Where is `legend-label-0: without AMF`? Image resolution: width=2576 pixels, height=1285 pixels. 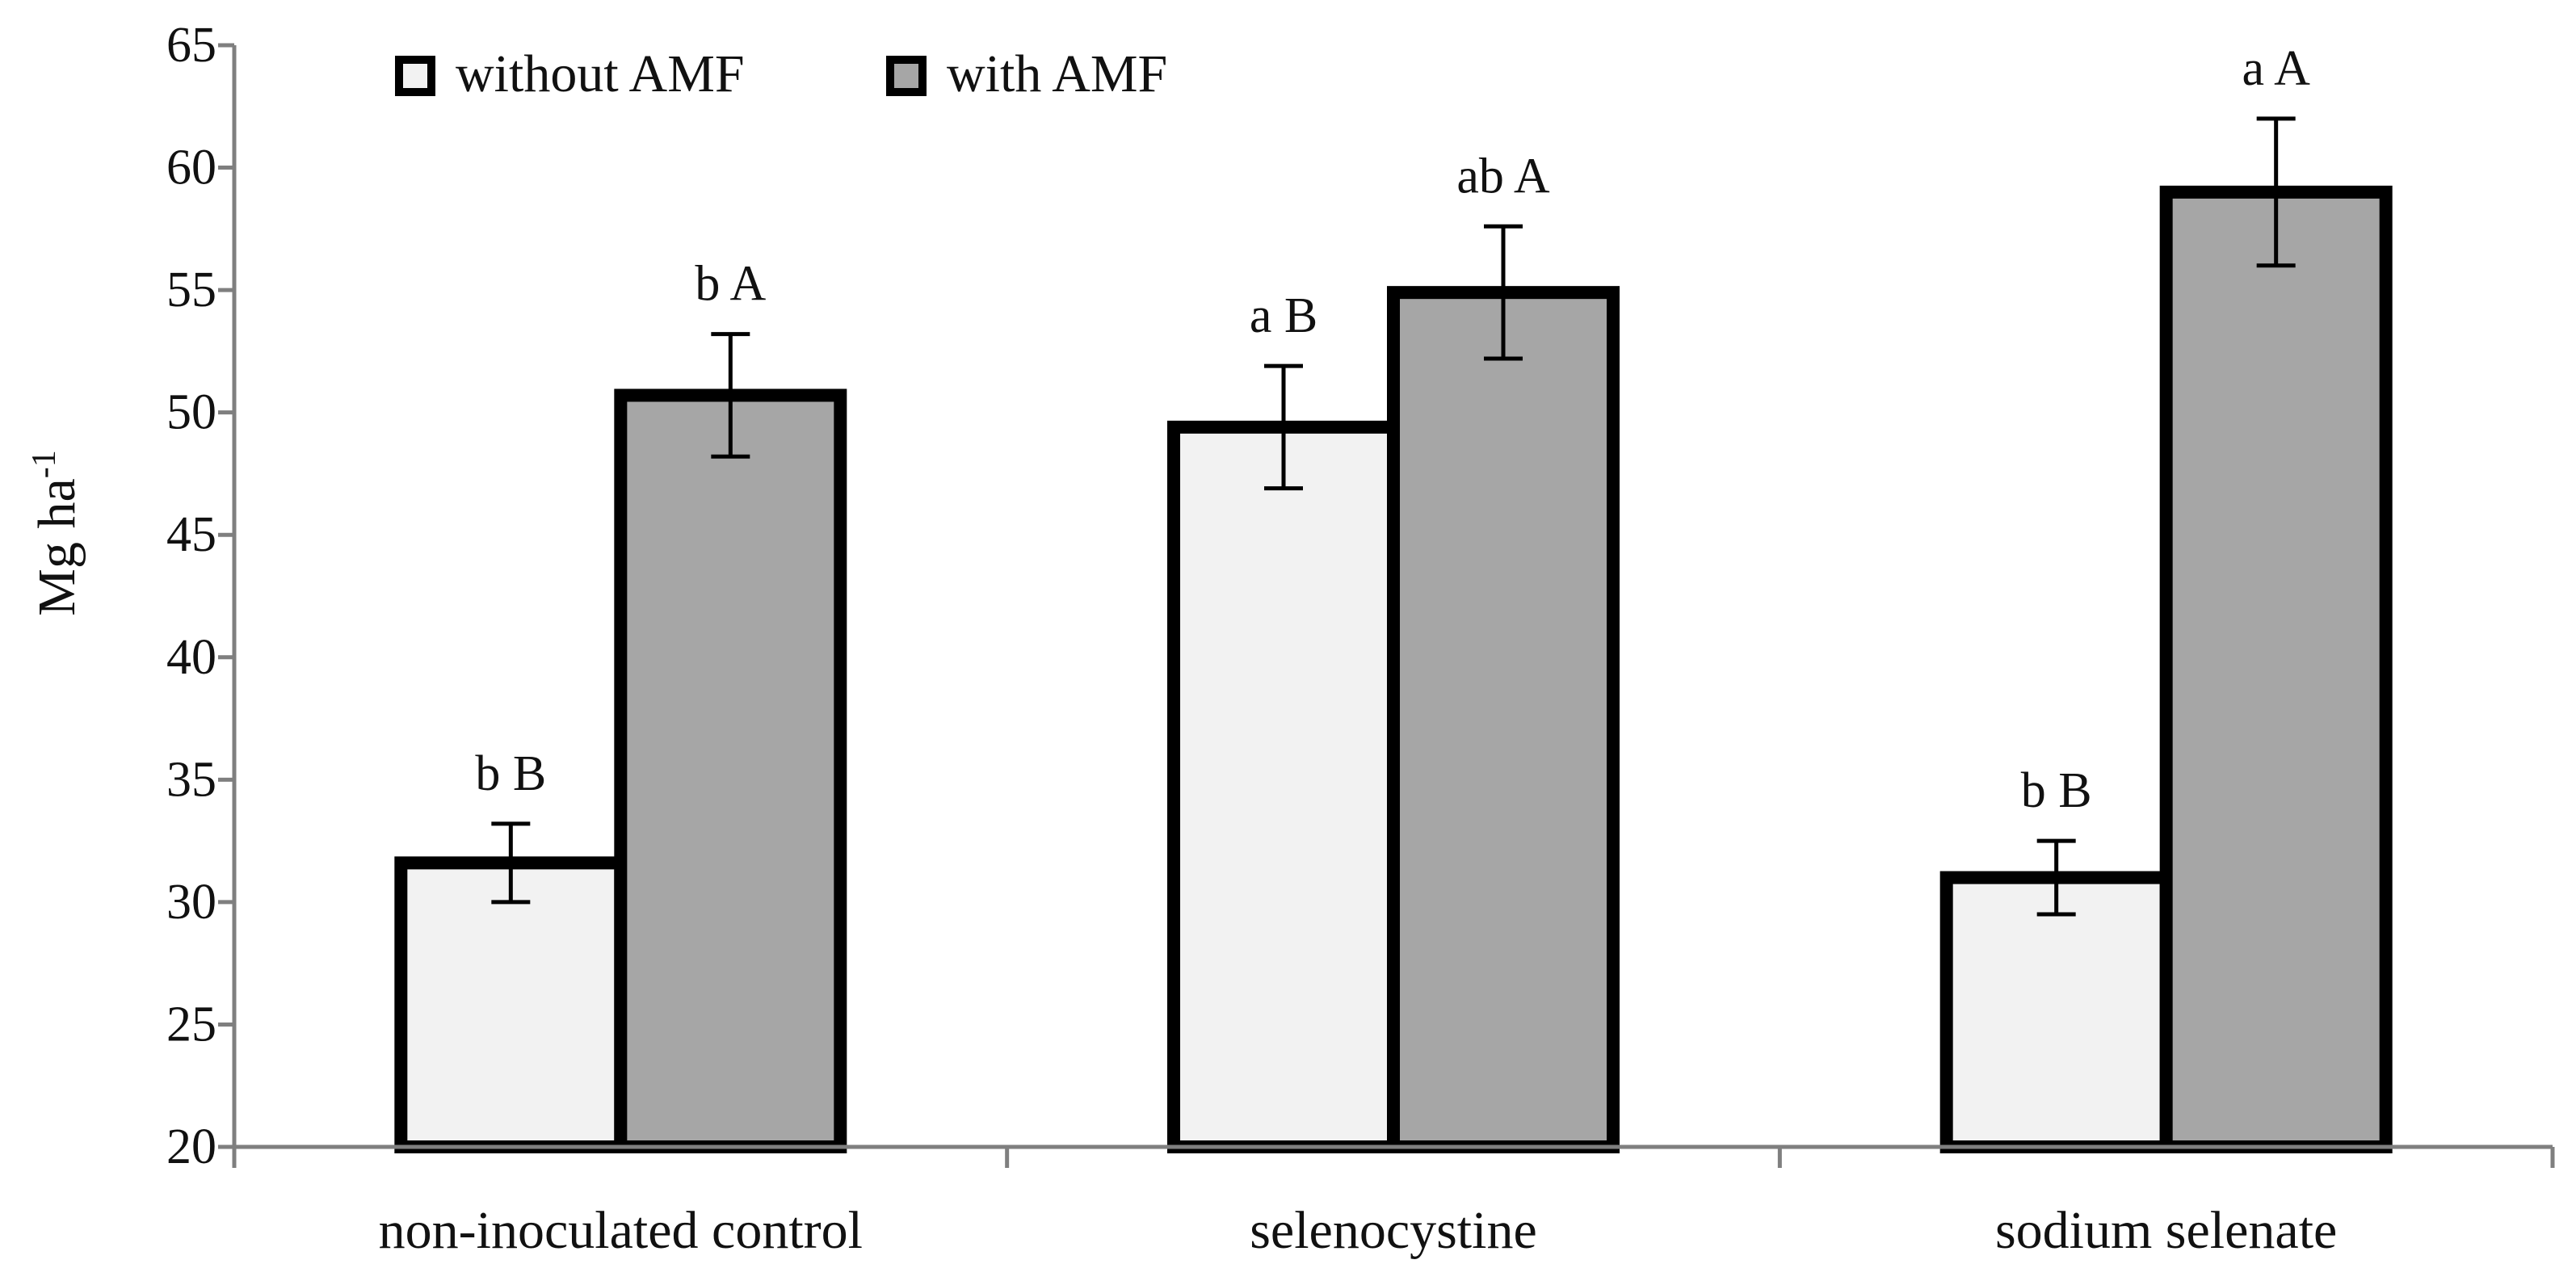 legend-label-0: without AMF is located at coordinates (600, 73).